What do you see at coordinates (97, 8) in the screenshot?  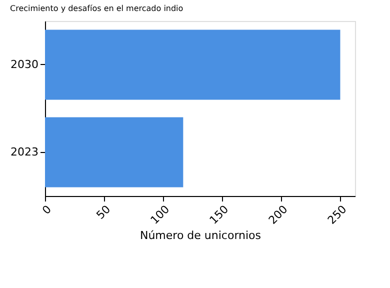 I see `chart-title: Crecimiento y desafíos en el mercado indio` at bounding box center [97, 8].